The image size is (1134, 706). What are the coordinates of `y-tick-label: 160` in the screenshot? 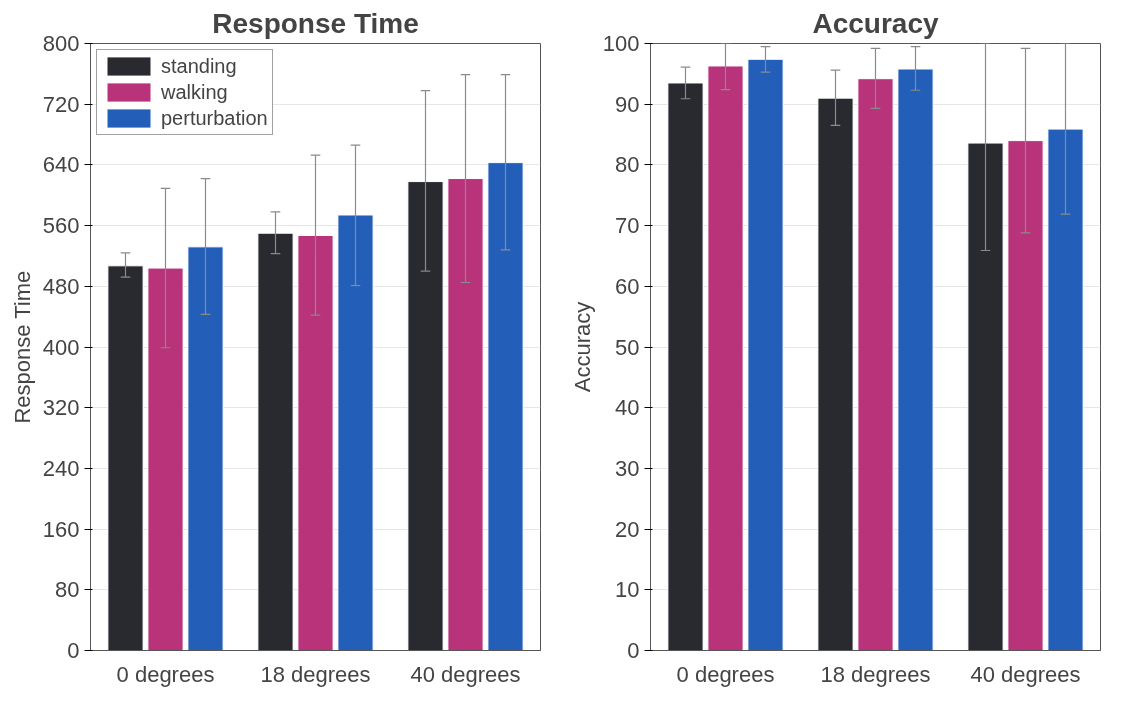 It's located at (61, 529).